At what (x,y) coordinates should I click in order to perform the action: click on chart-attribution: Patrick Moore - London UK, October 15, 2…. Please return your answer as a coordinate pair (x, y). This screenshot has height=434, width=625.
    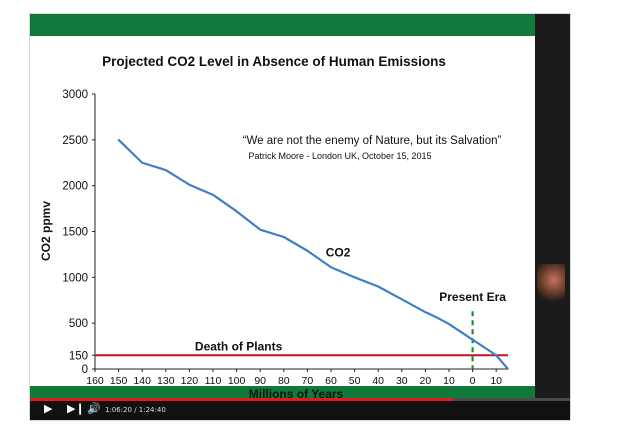
    Looking at the image, I should click on (339, 156).